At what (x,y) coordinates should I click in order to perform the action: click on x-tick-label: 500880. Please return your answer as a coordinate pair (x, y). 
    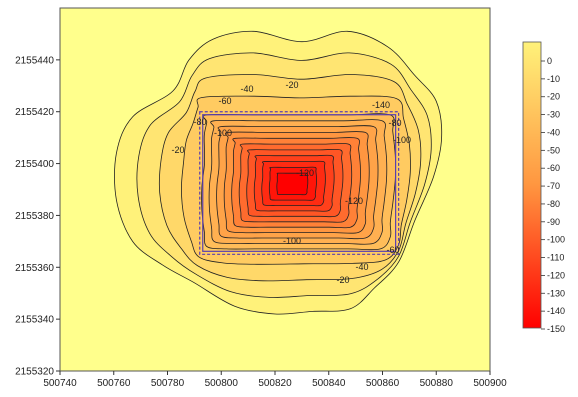
    Looking at the image, I should click on (437, 383).